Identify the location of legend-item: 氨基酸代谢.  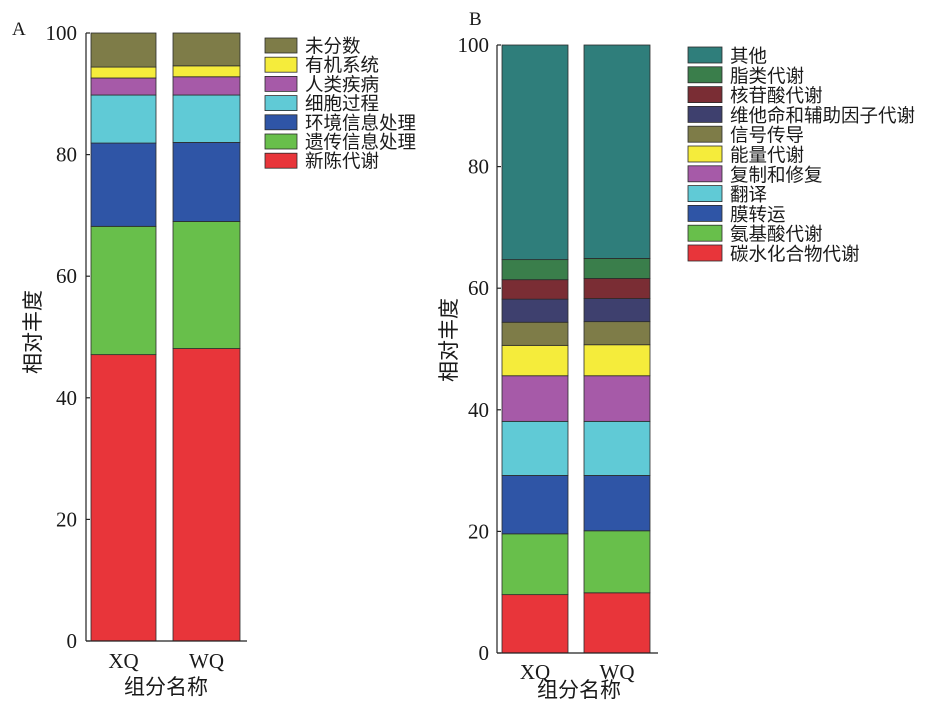
(755, 235).